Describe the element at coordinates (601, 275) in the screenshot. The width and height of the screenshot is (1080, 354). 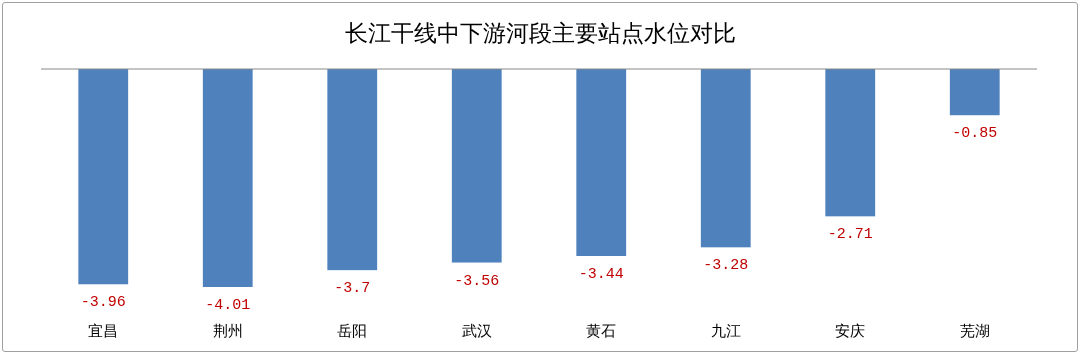
I see `data-label: -3.44` at that location.